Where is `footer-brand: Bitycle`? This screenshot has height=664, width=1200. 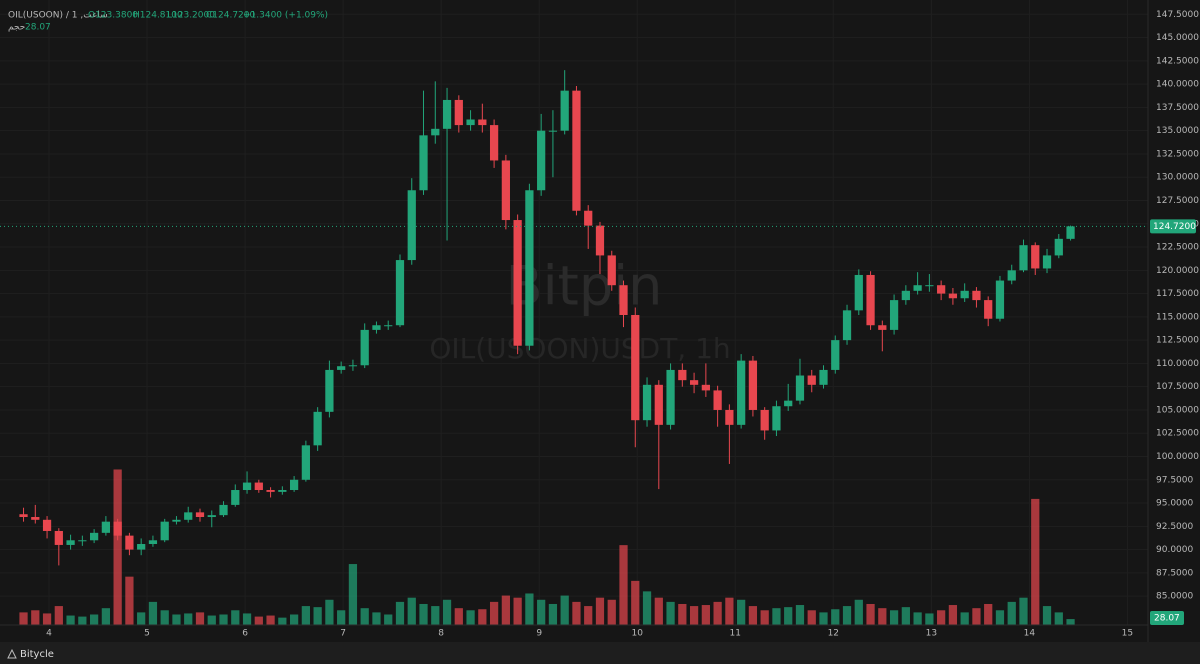 footer-brand: Bitycle is located at coordinates (37, 654).